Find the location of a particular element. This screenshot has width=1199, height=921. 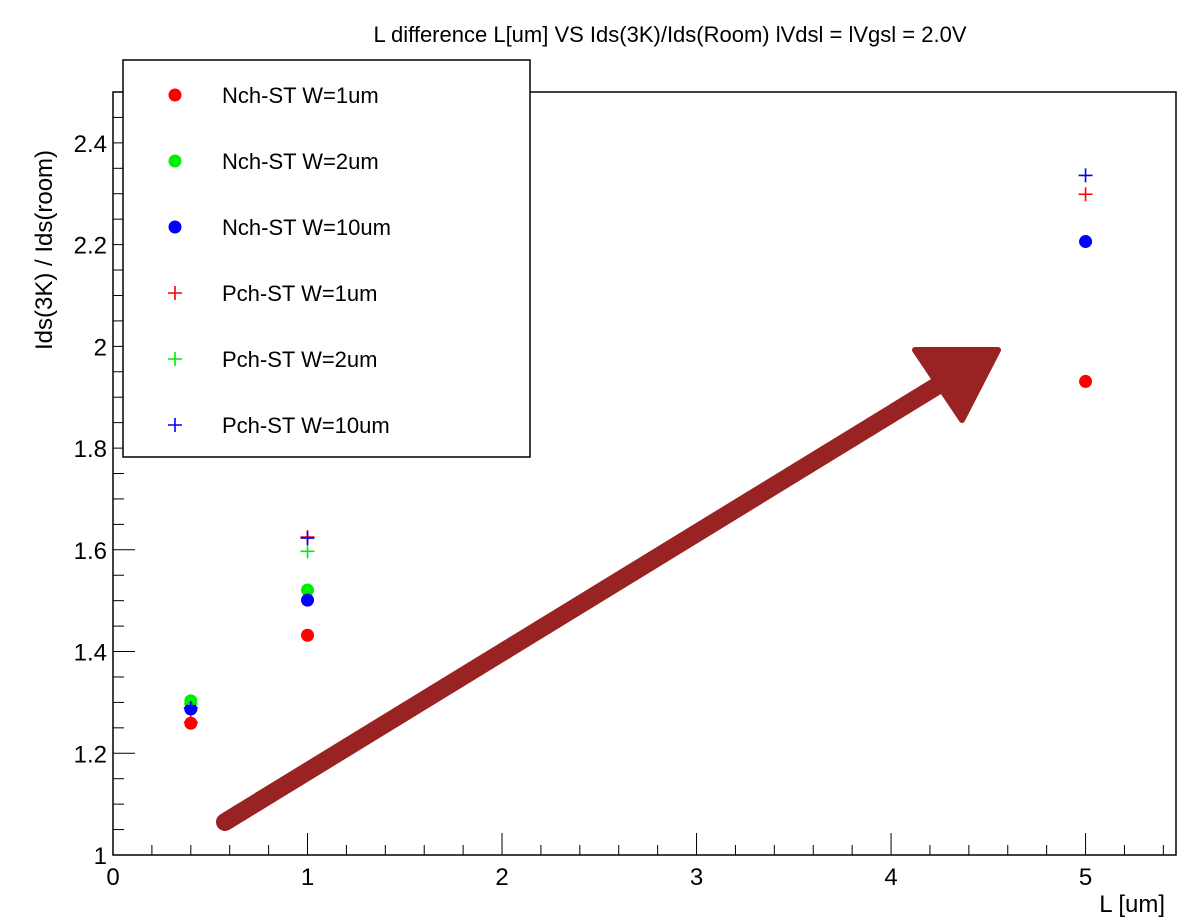

legend-label: Nch-ST W=10um is located at coordinates (306, 227).